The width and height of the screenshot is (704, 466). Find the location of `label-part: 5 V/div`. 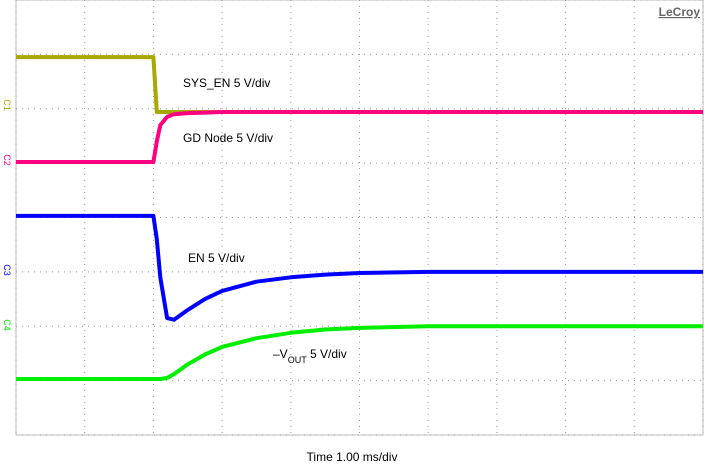

label-part: 5 V/div is located at coordinates (327, 354).